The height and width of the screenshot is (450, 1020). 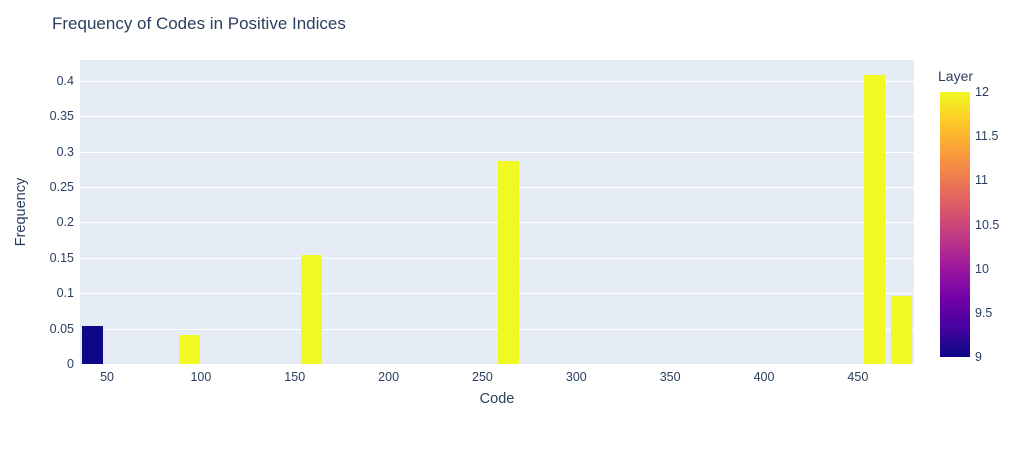 What do you see at coordinates (295, 377) in the screenshot?
I see `x-tick-label: 150` at bounding box center [295, 377].